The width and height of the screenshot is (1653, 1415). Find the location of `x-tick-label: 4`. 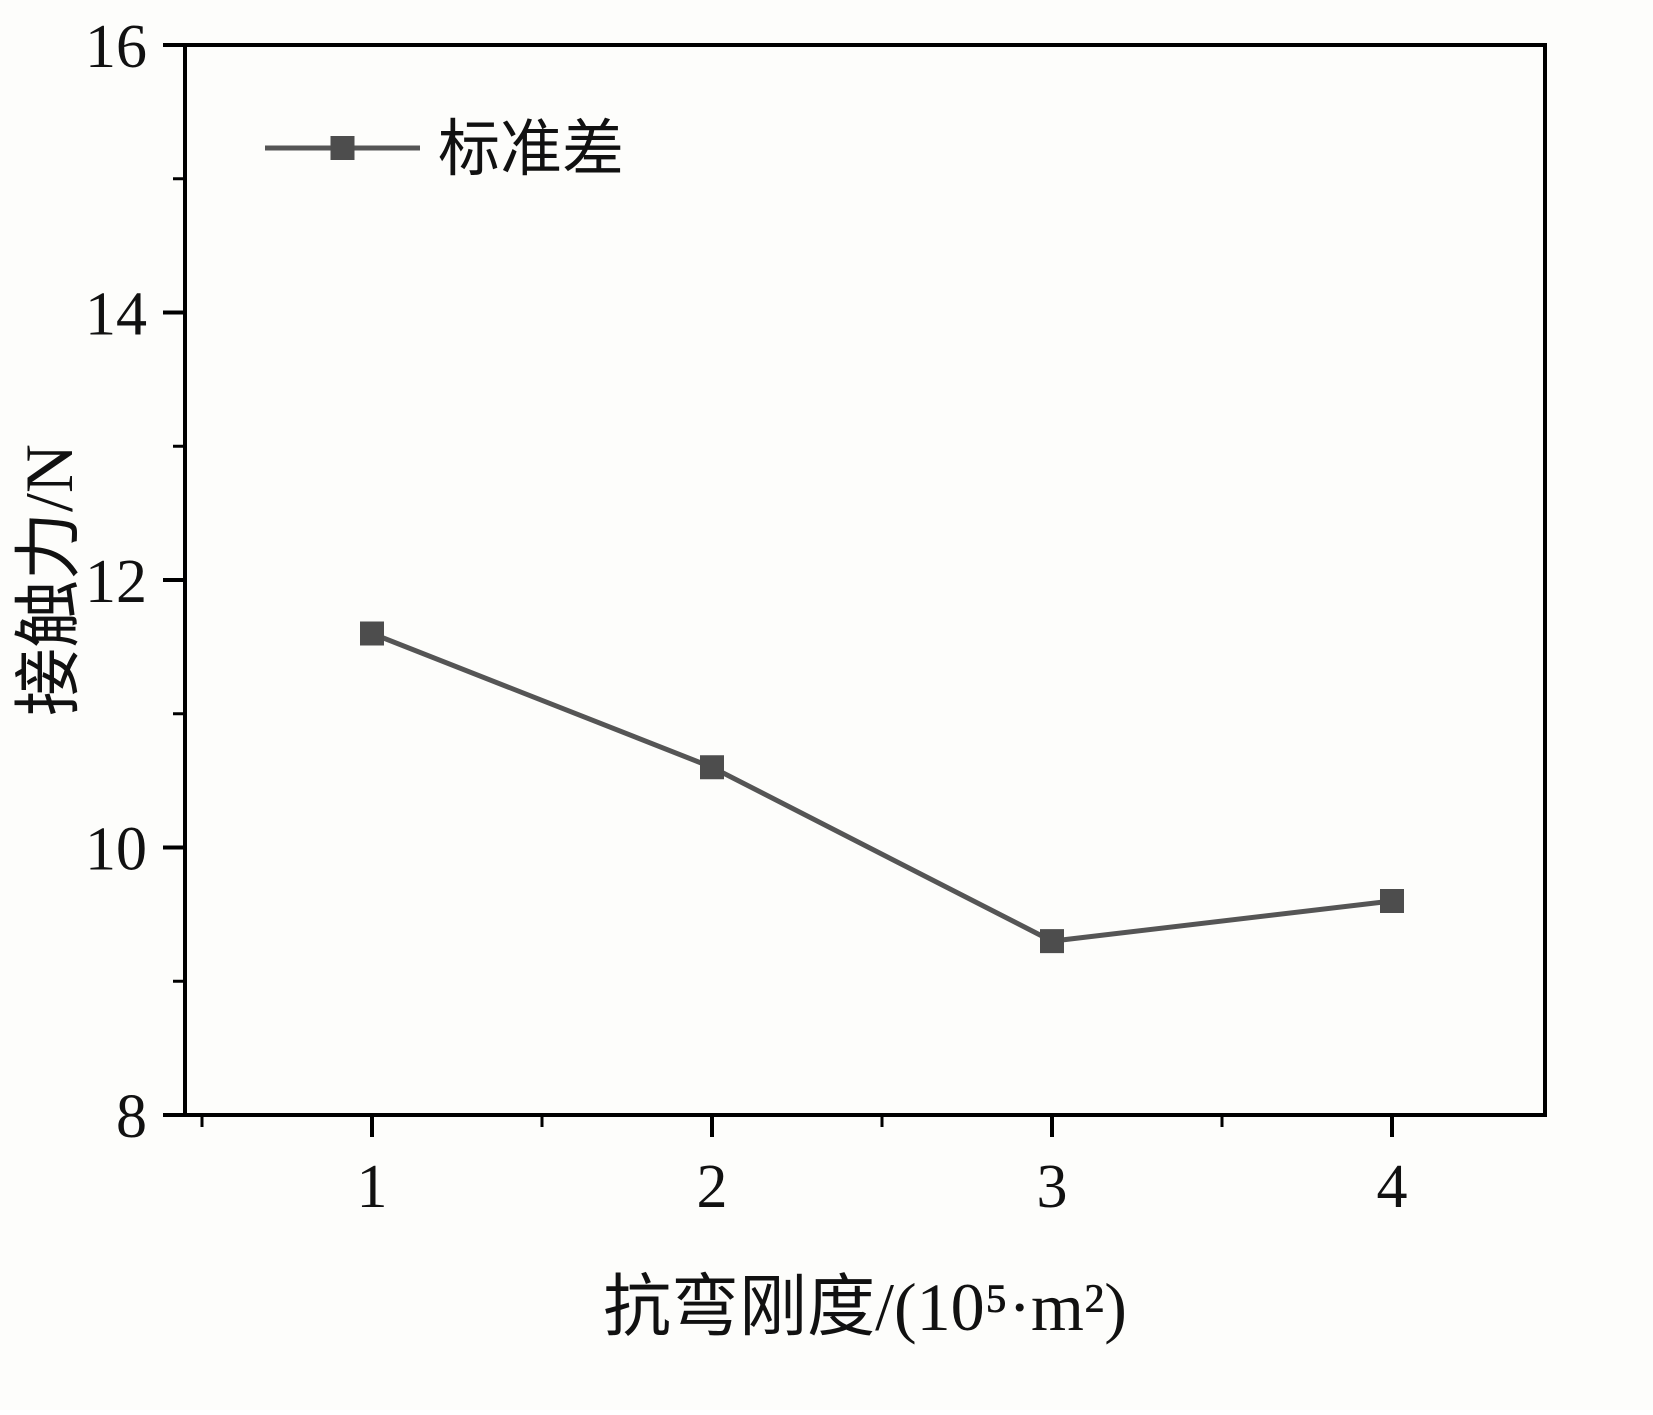

x-tick-label: 4 is located at coordinates (1392, 1187).